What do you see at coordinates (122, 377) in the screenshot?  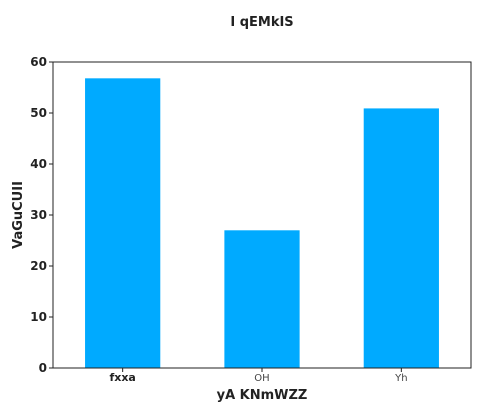 I see `x-tick-label: fxxa` at bounding box center [122, 377].